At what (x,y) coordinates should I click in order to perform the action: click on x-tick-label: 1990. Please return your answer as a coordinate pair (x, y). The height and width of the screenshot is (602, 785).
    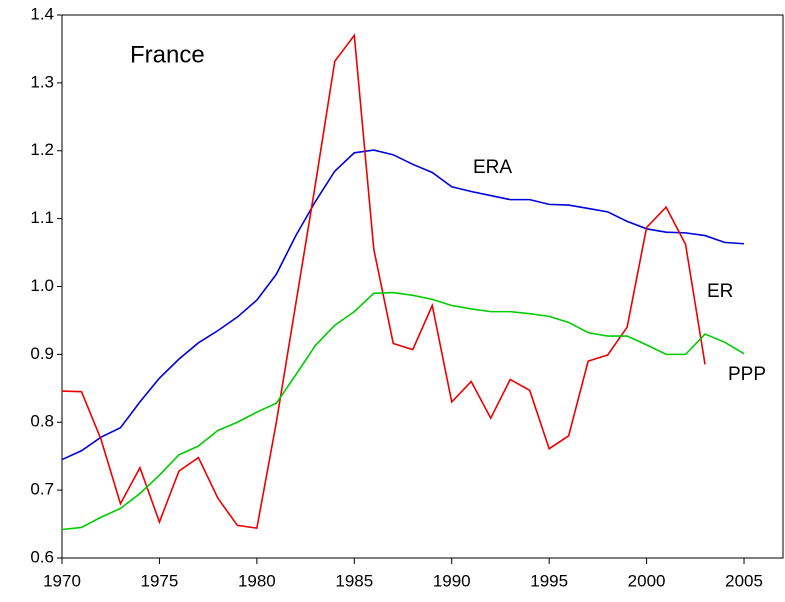
    Looking at the image, I should click on (452, 580).